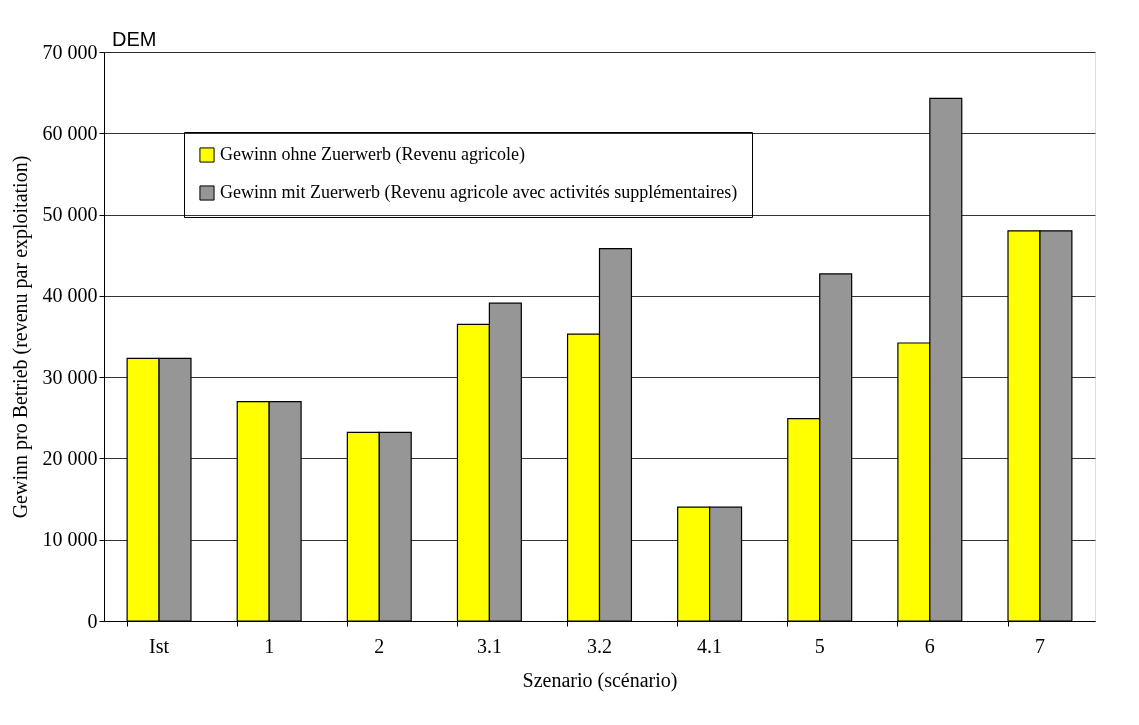 This screenshot has height=725, width=1139. Describe the element at coordinates (710, 645) in the screenshot. I see `x-tick-label: 4.1` at that location.